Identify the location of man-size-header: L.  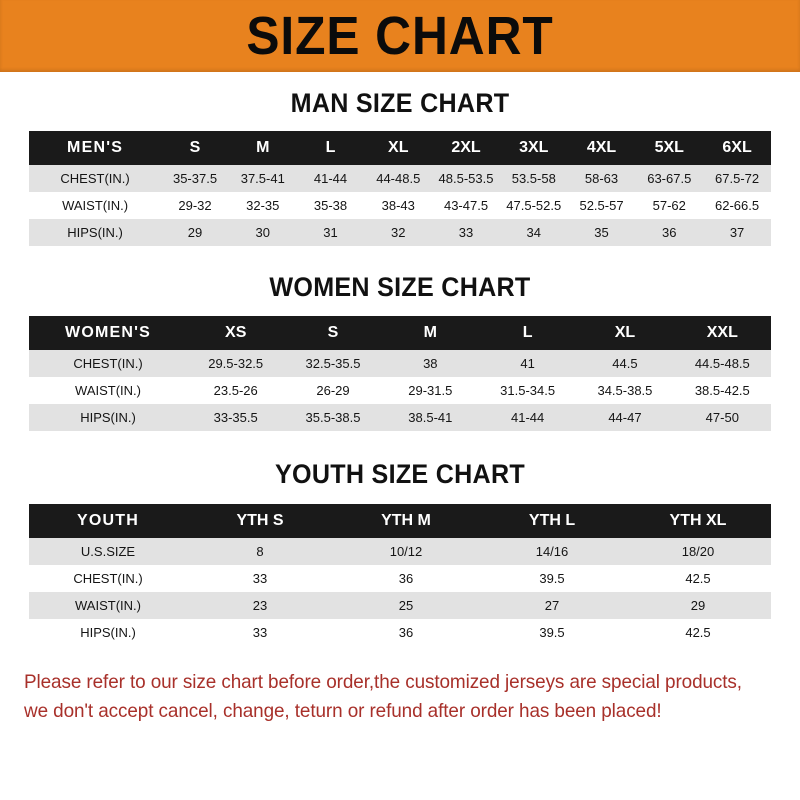
(330, 147).